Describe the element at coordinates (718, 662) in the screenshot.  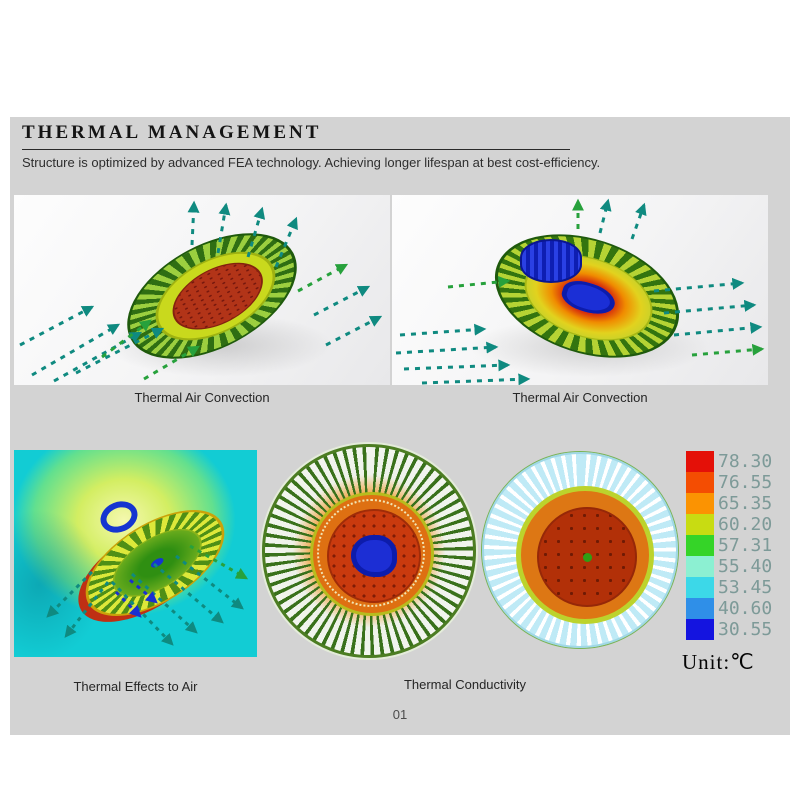
I see `unit-label: Unit:℃` at that location.